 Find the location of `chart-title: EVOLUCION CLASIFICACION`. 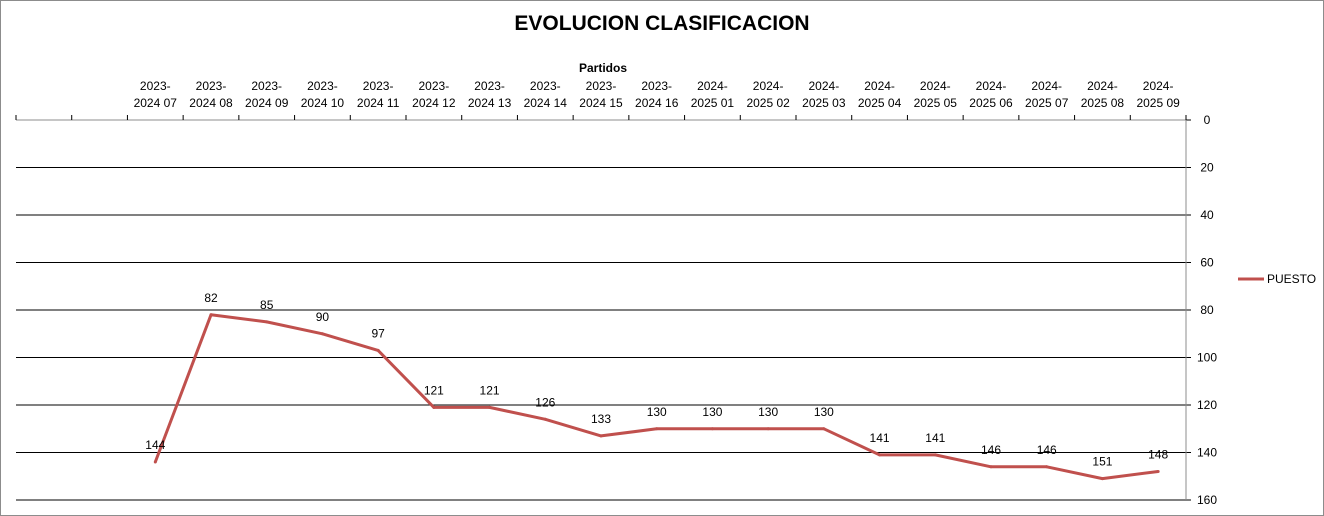

chart-title: EVOLUCION CLASIFICACION is located at coordinates (662, 23).